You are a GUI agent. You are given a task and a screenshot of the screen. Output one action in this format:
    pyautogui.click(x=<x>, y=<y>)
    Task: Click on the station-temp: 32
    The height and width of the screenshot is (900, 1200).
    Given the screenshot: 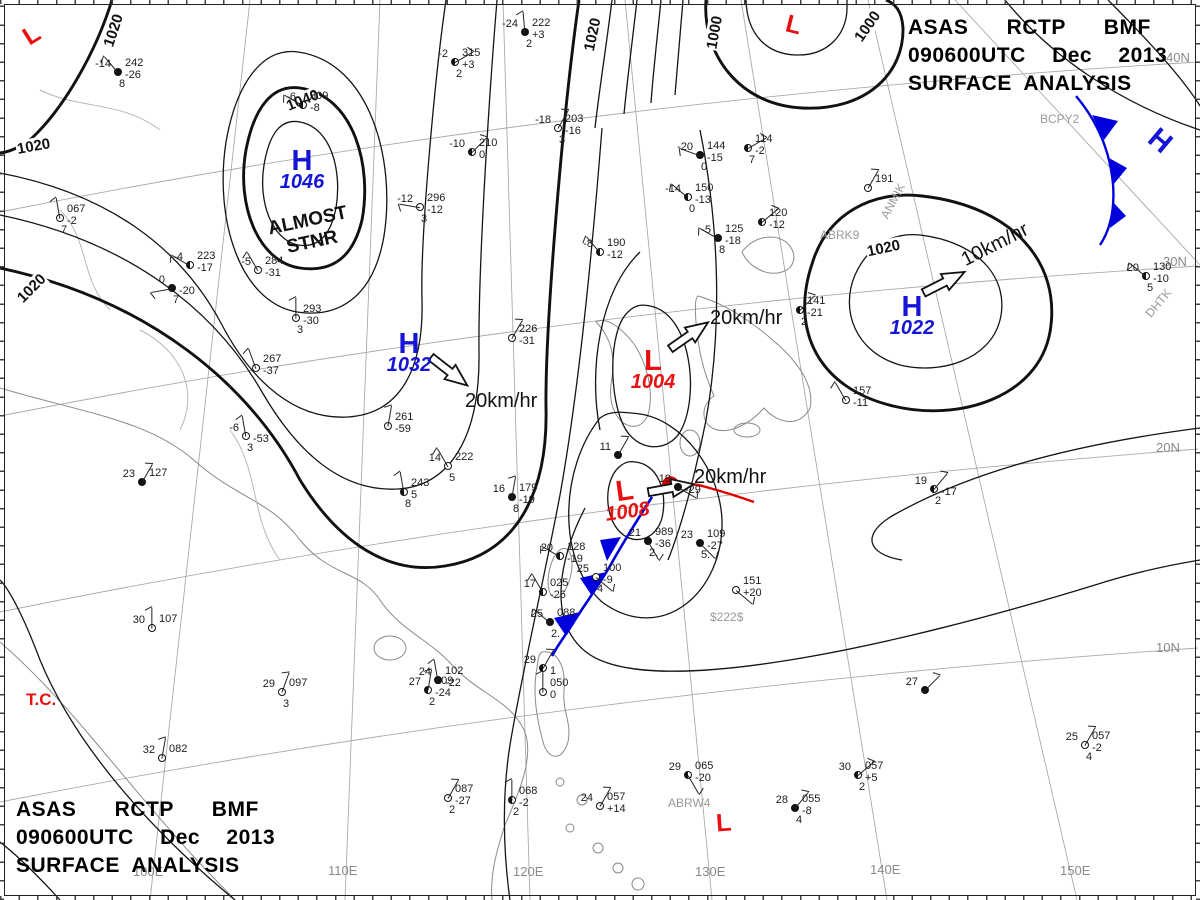 What is the action you would take?
    pyautogui.click(x=148, y=750)
    